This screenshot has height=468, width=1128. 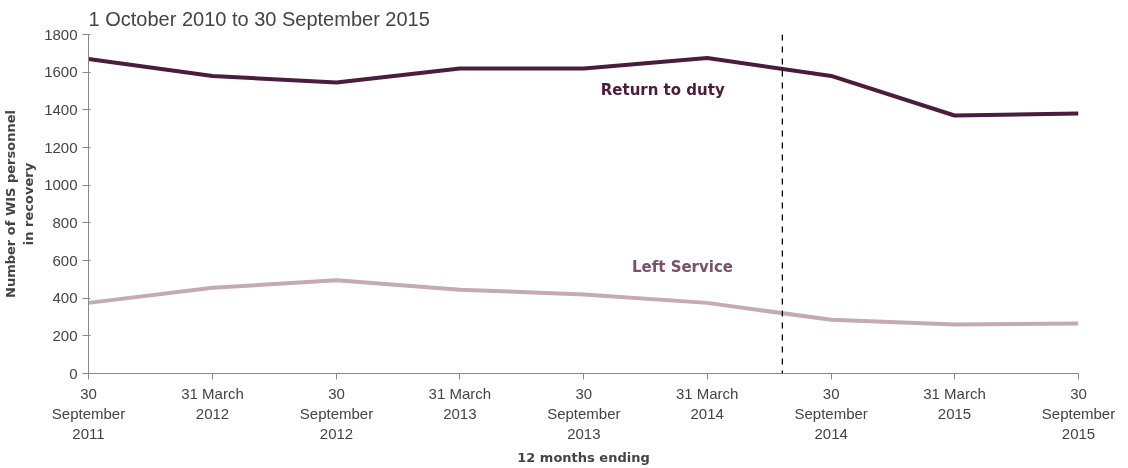 I want to click on x-tick-label: 31 March 2012, so click(x=212, y=403).